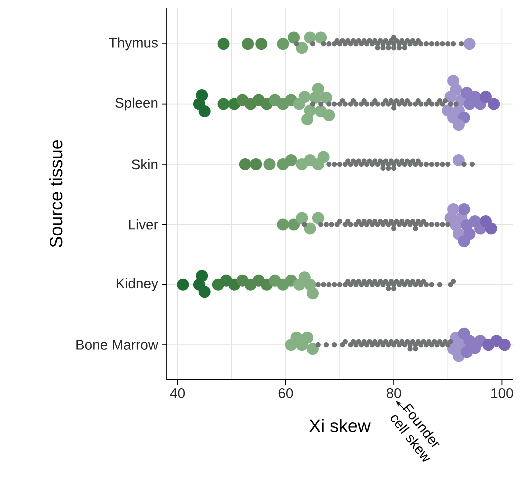 The height and width of the screenshot is (486, 526). I want to click on y-tick-label: Bone Marrow, so click(117, 345).